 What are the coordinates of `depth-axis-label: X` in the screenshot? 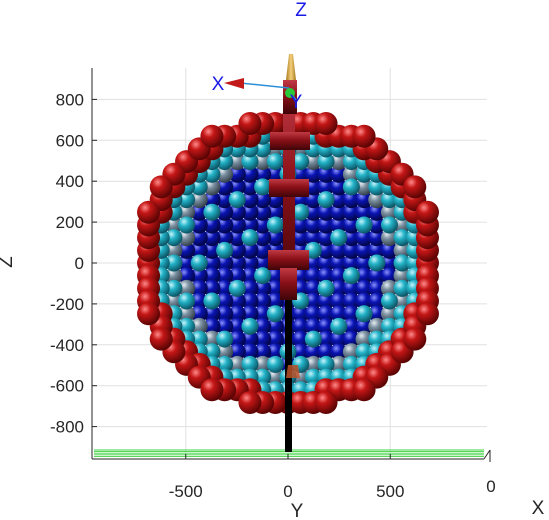 It's located at (538, 508).